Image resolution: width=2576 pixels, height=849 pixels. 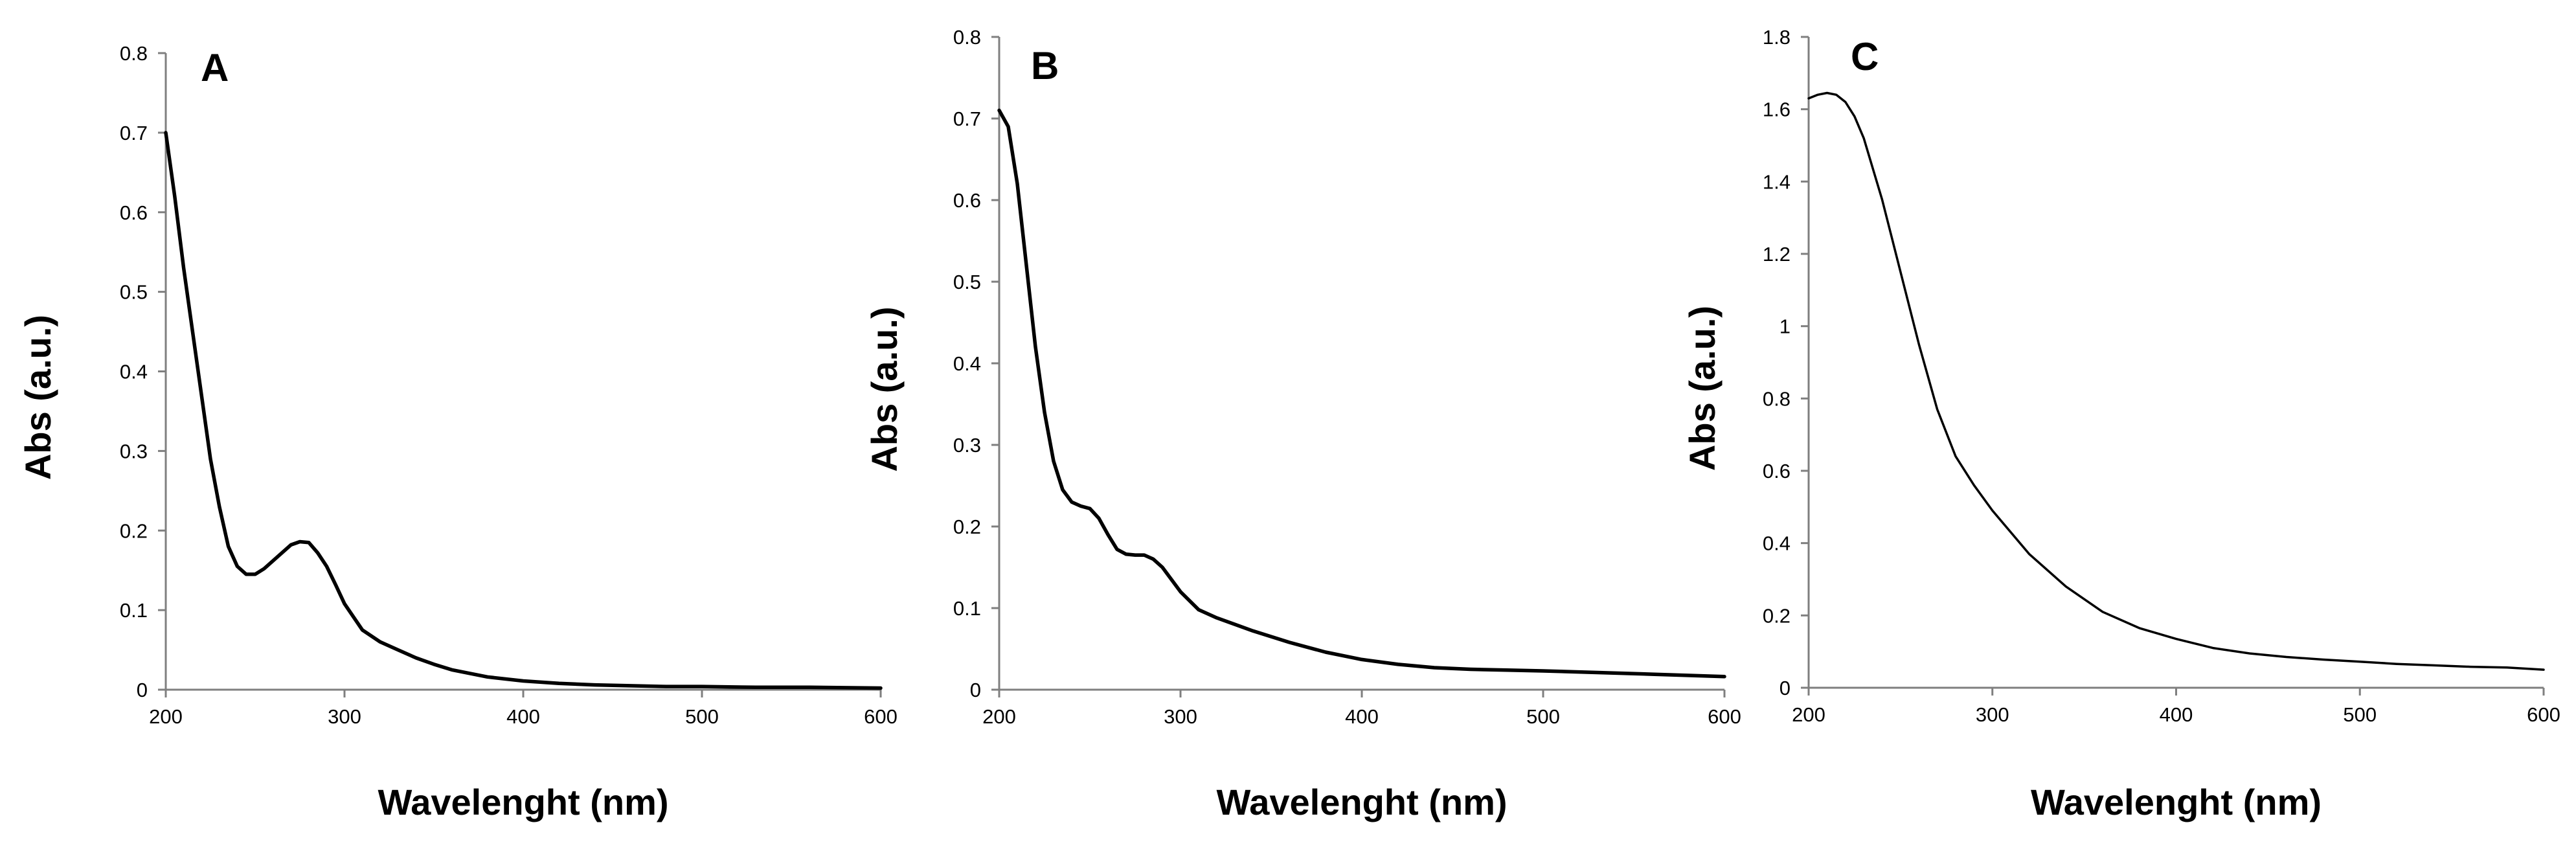 What do you see at coordinates (1785, 327) in the screenshot?
I see `y-tick-label: 1` at bounding box center [1785, 327].